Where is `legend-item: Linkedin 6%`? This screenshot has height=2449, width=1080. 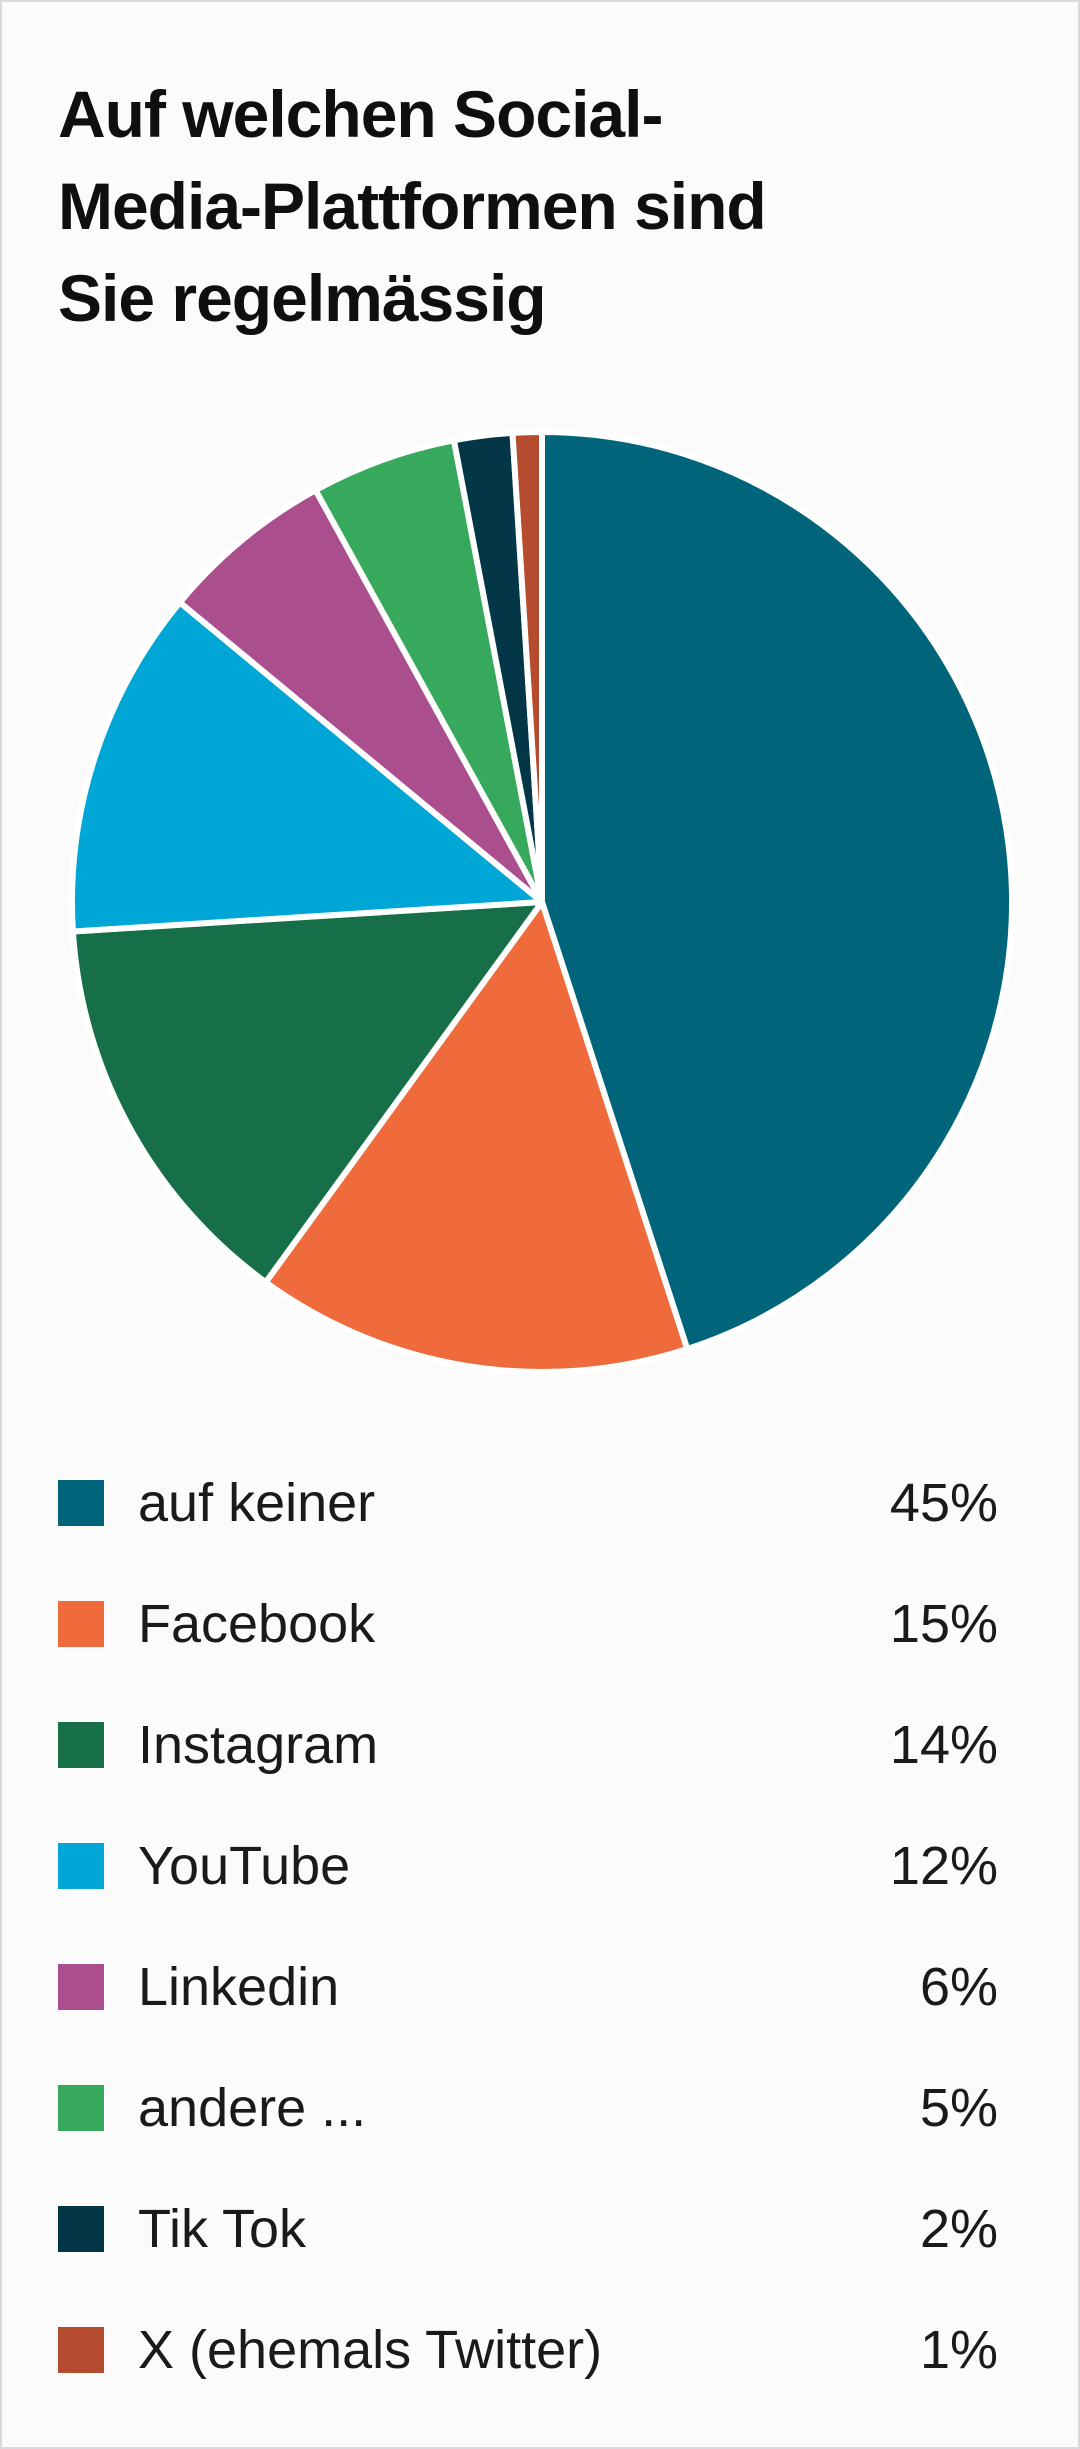
legend-item: Linkedin 6% is located at coordinates (528, 1986).